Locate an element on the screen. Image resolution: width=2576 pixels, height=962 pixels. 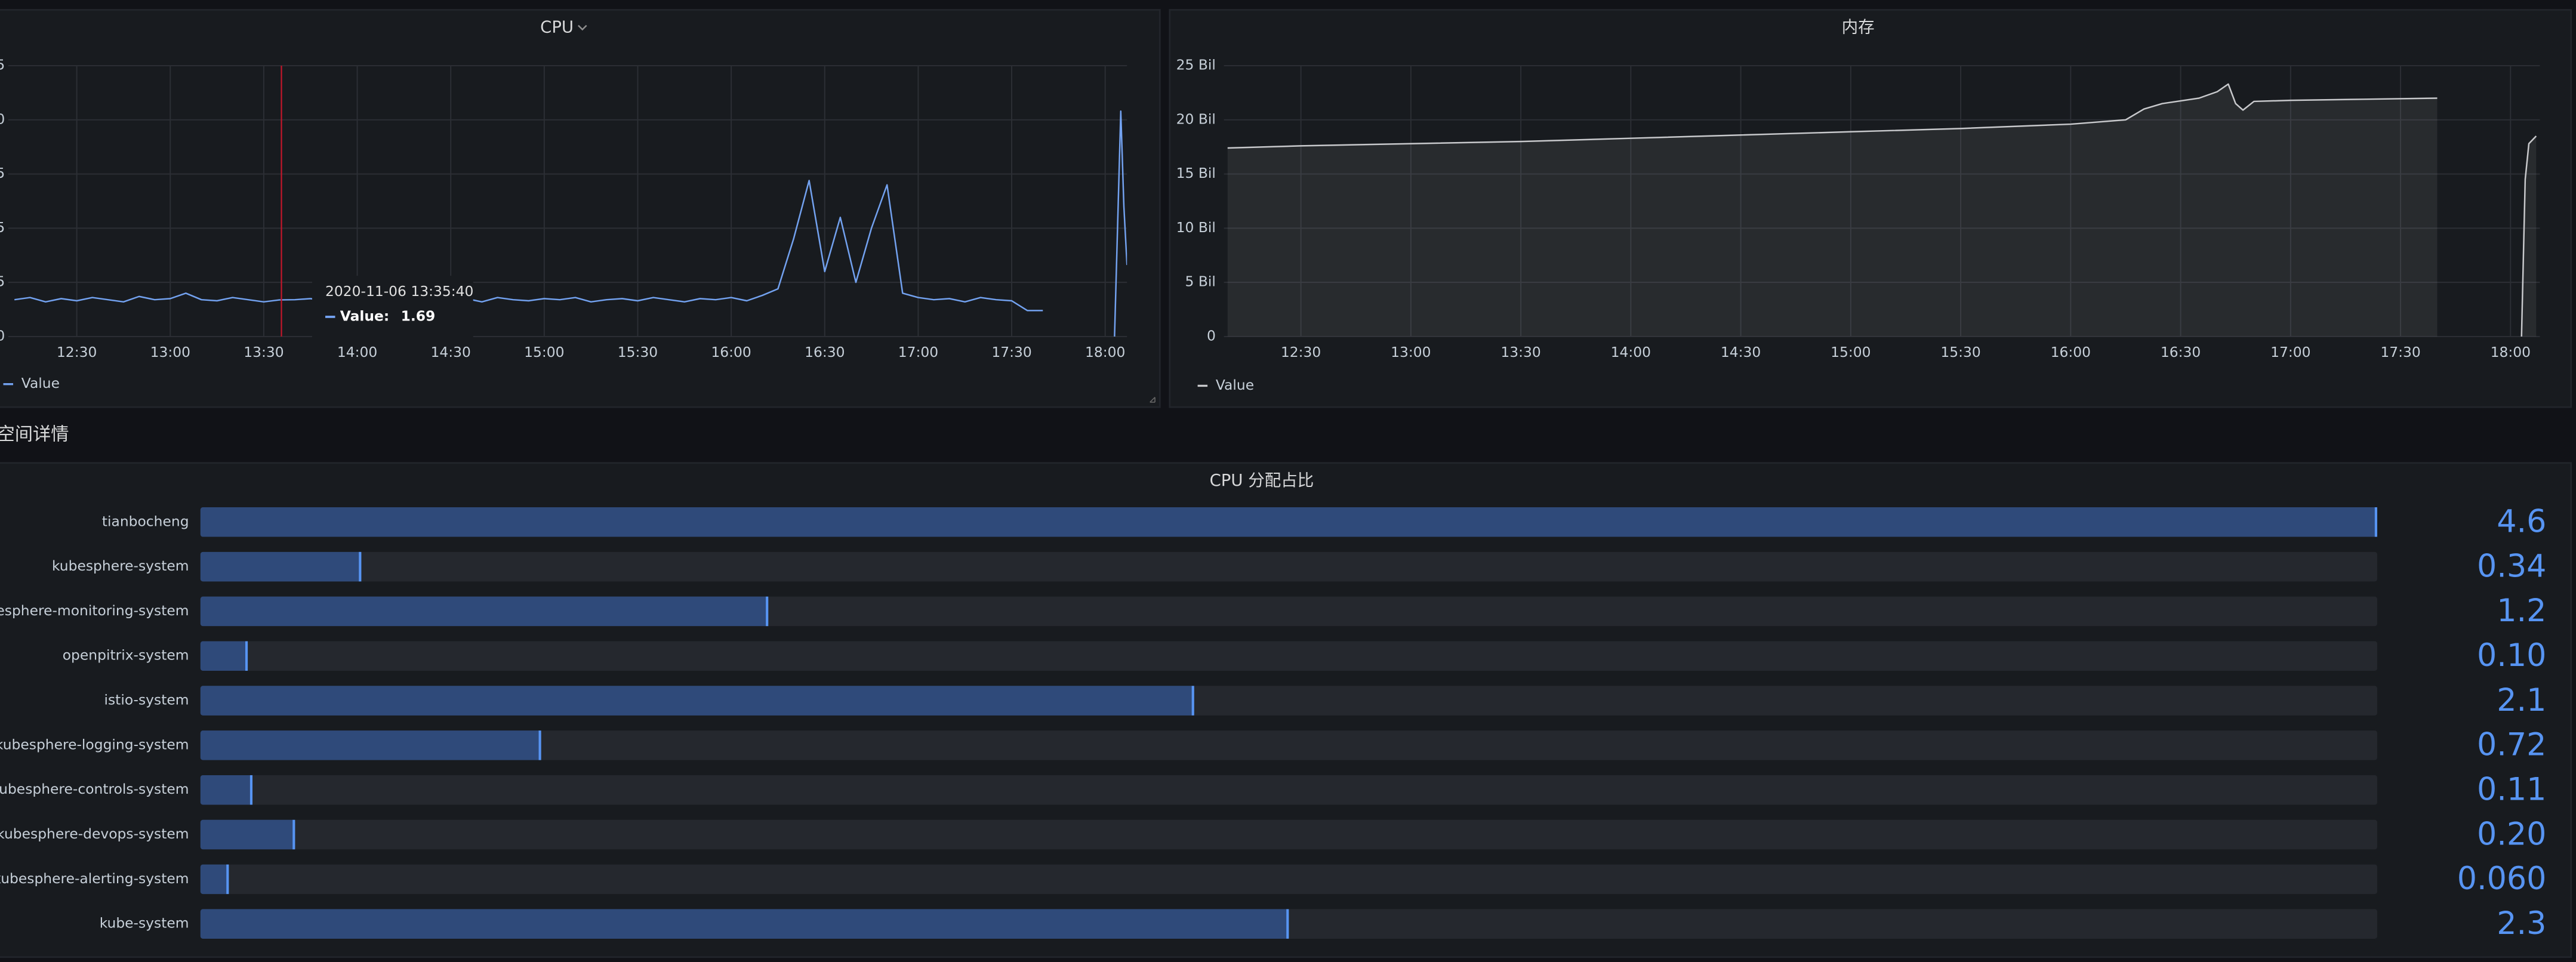
panel-title: CPU is located at coordinates (557, 27).